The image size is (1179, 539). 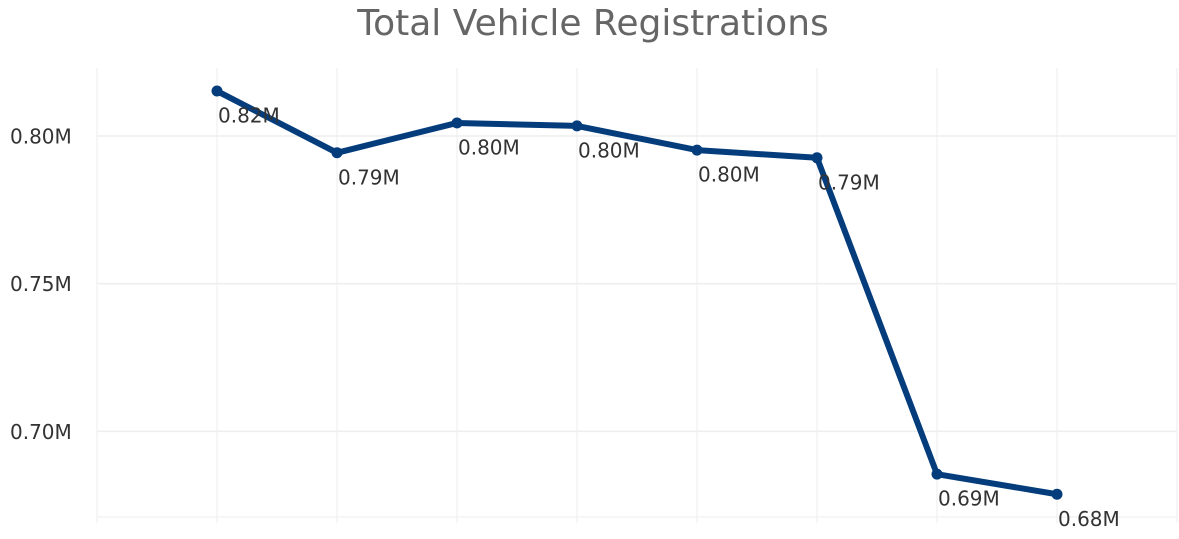 I want to click on chart-title: Total Vehicle Registrations, so click(x=592, y=23).